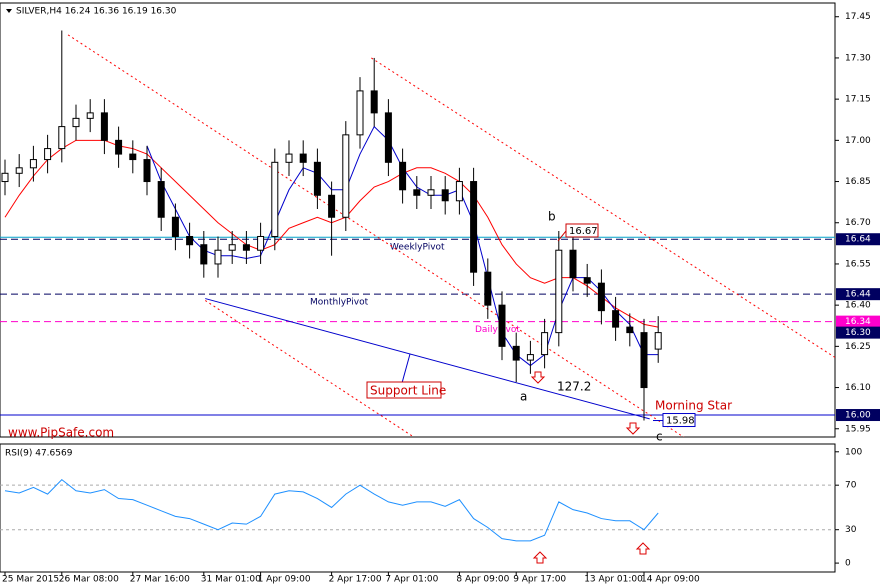 This screenshot has height=587, width=880. What do you see at coordinates (858, 58) in the screenshot?
I see `y-tick-label: 17.30` at bounding box center [858, 58].